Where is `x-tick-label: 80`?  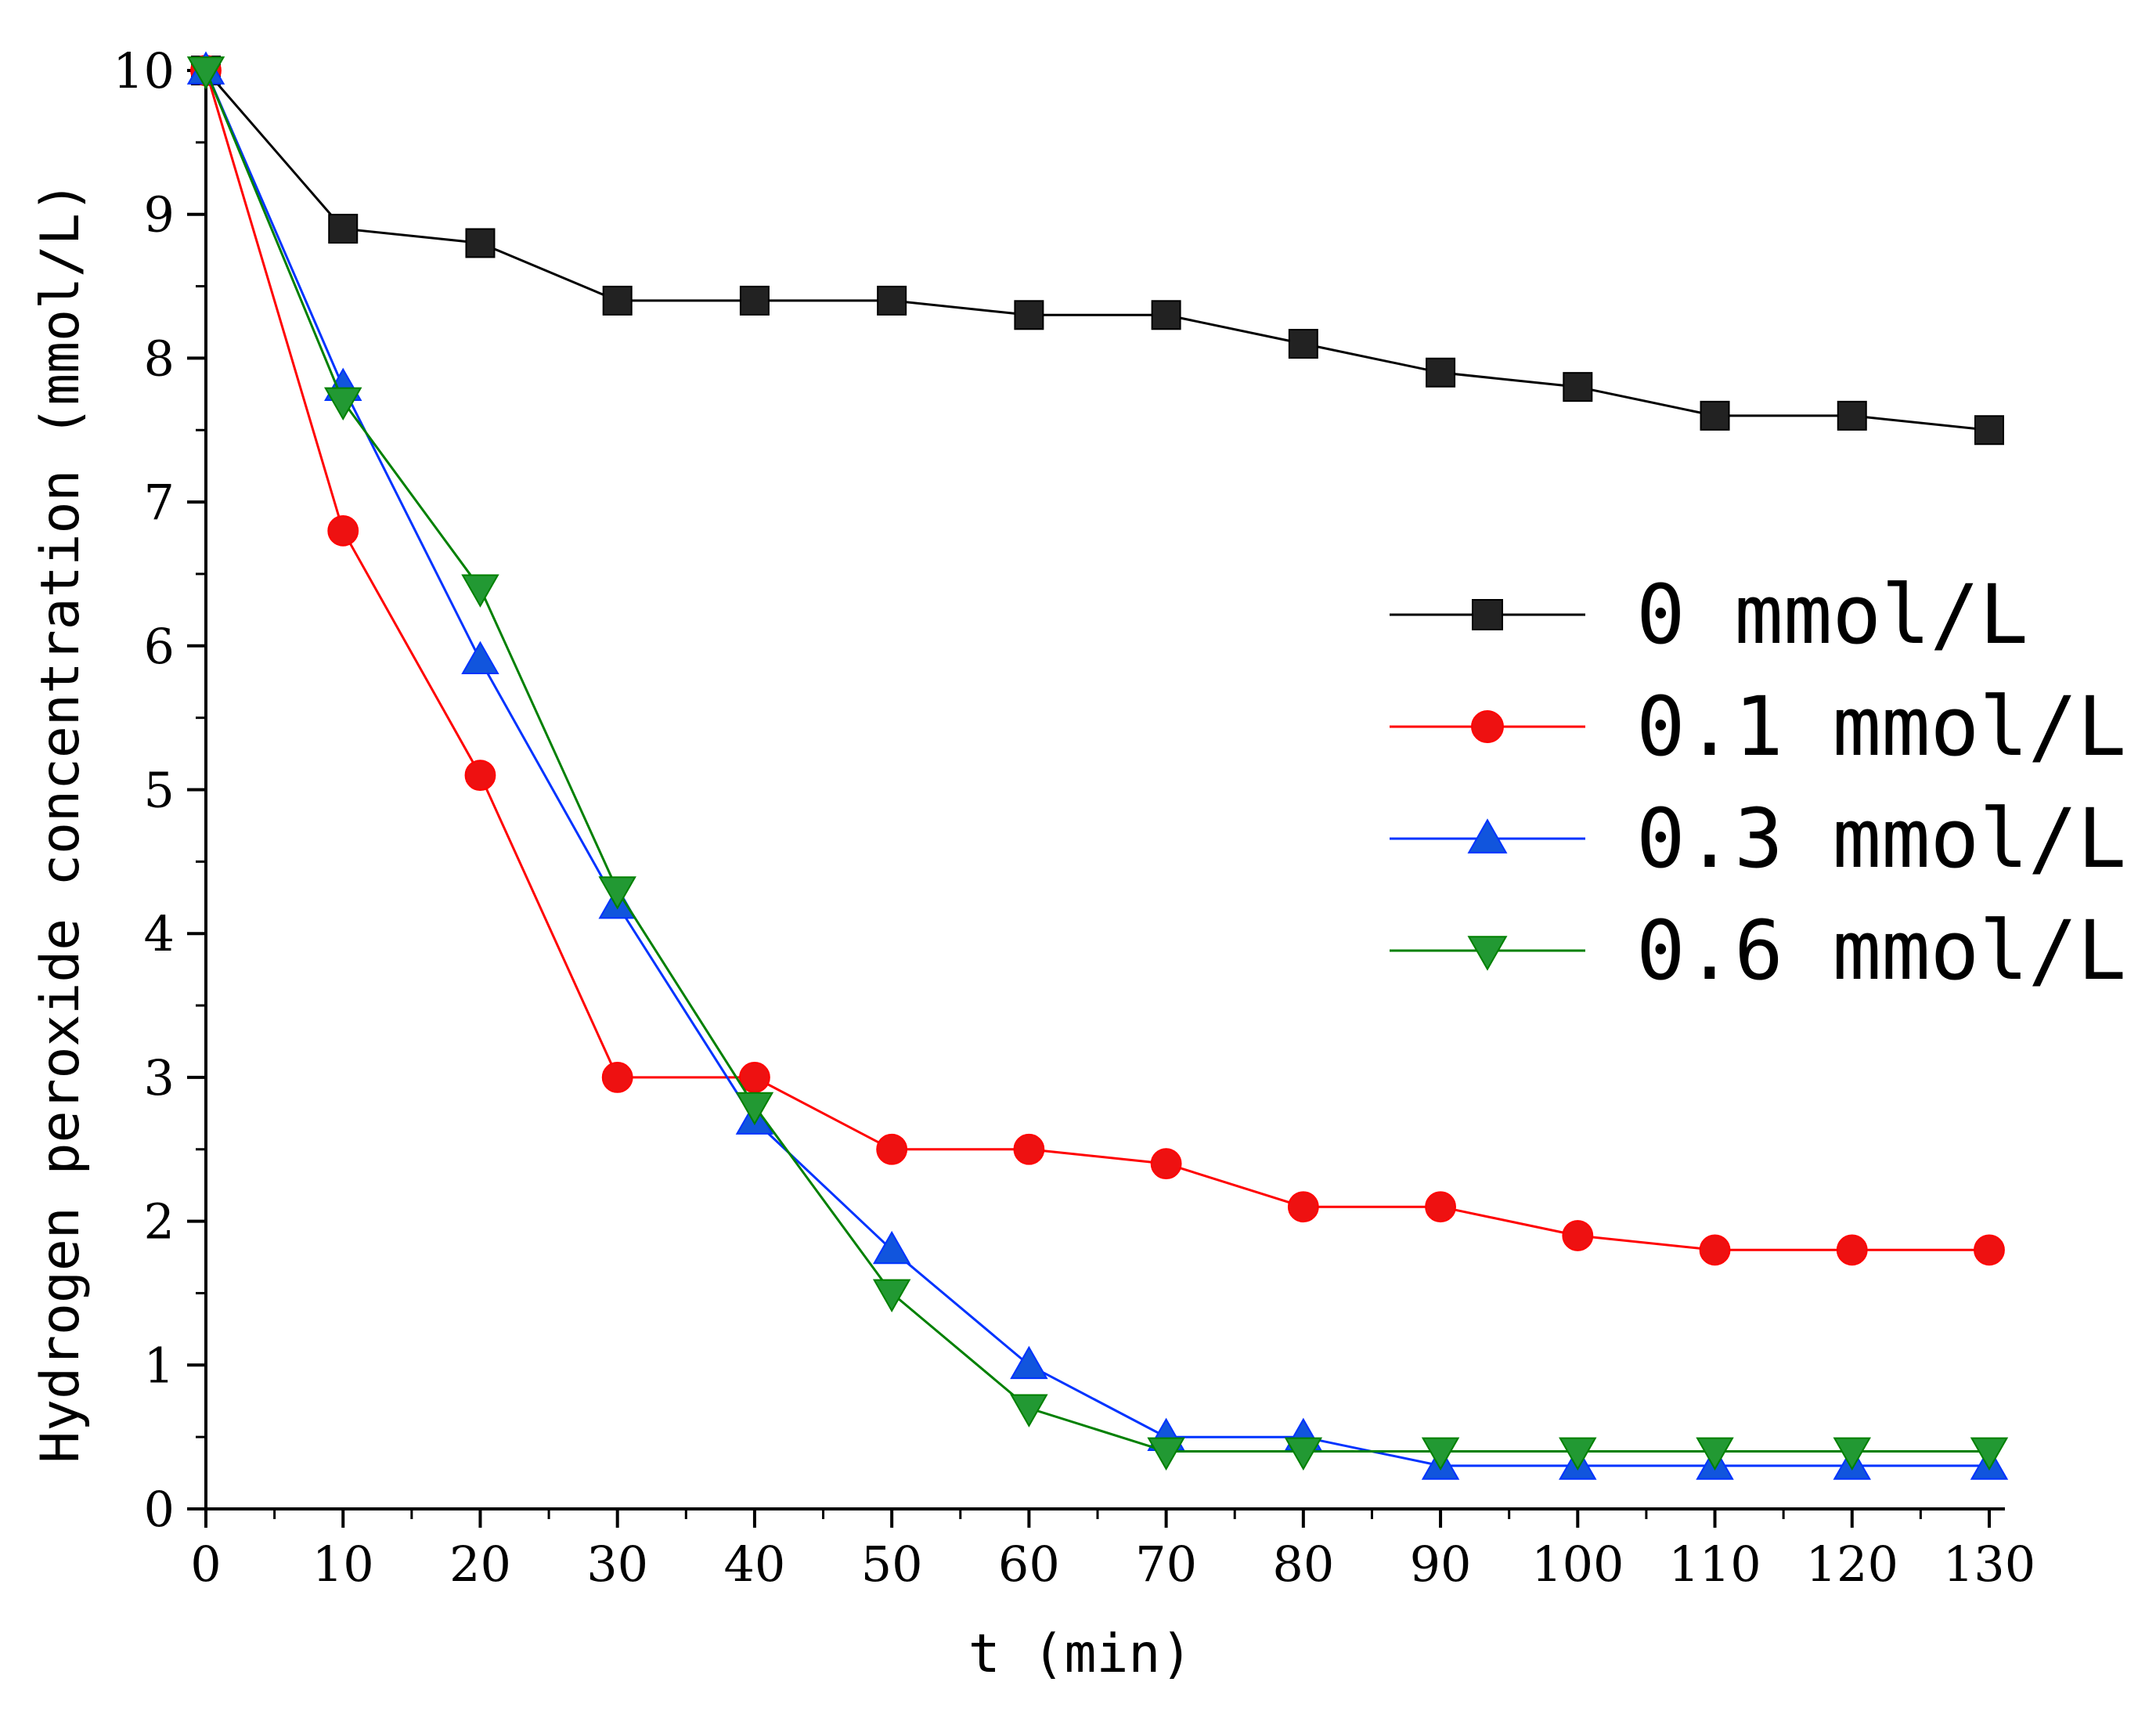 x-tick-label: 80 is located at coordinates (1303, 1564).